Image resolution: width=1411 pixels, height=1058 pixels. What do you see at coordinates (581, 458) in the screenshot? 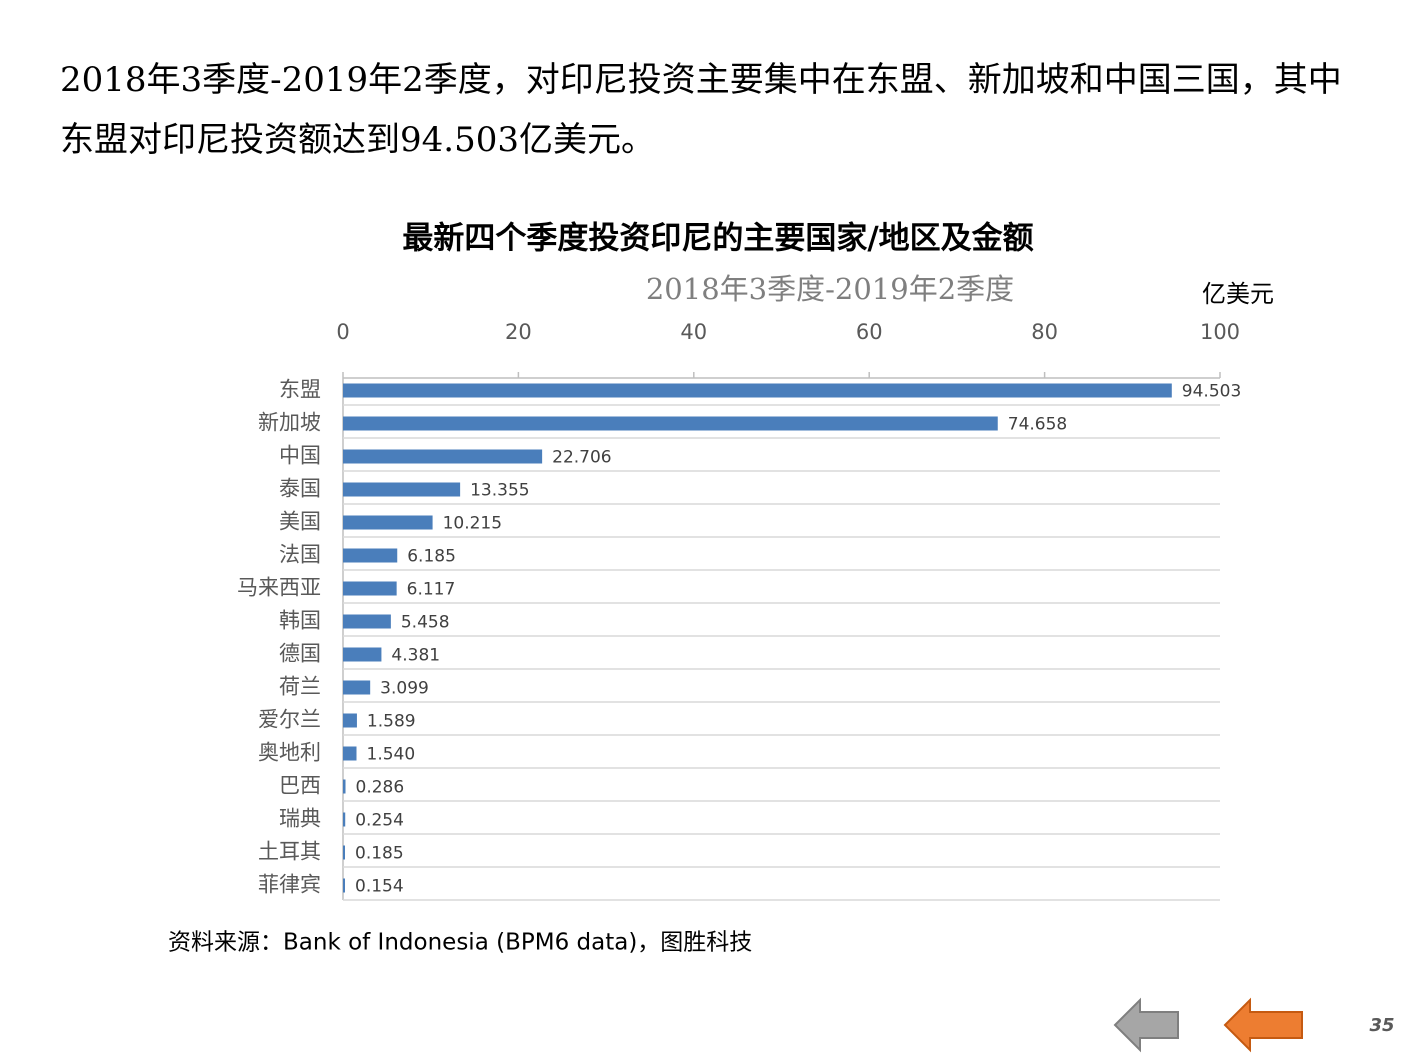
I see `value-label: 22.706` at bounding box center [581, 458].